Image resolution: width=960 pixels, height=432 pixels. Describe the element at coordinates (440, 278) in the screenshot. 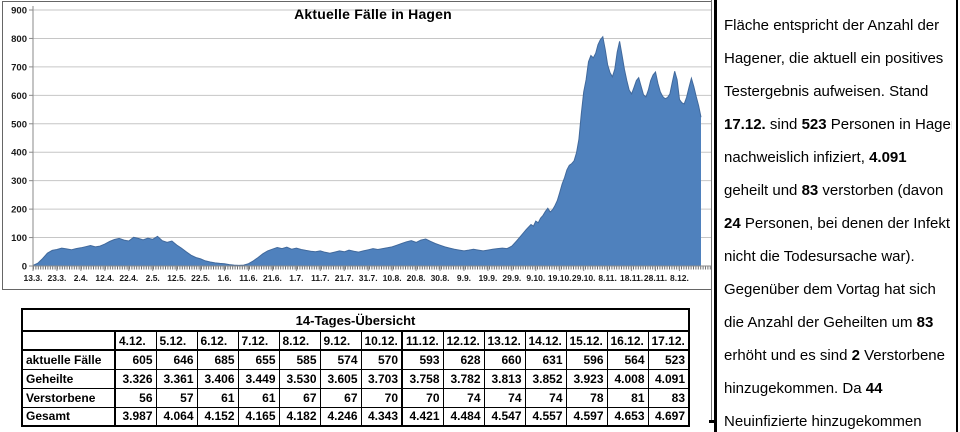

I see `svg-text: 30.8.` at that location.